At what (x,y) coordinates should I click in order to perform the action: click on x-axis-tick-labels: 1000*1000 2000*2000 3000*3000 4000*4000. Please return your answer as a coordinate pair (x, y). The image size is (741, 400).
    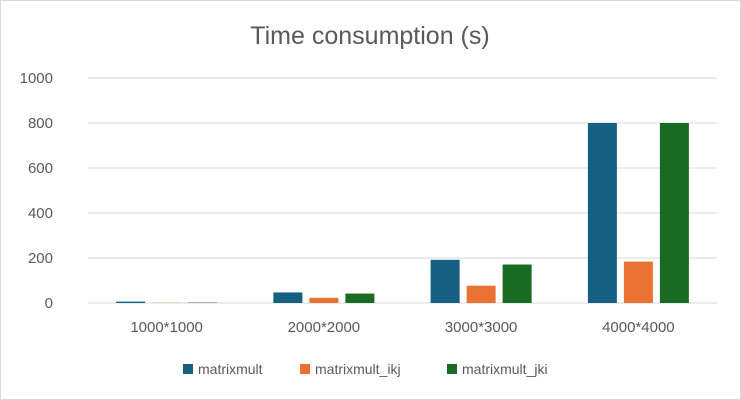
    Looking at the image, I should click on (402, 327).